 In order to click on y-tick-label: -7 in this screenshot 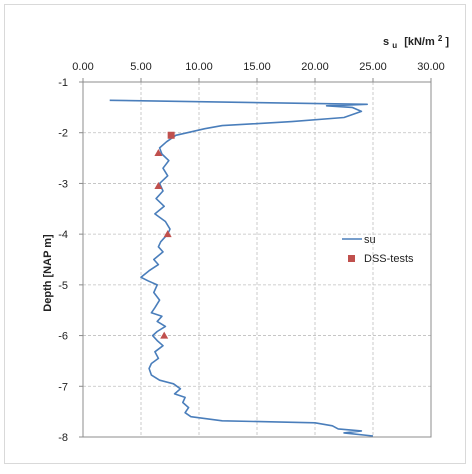, I will do `click(63, 387)`.